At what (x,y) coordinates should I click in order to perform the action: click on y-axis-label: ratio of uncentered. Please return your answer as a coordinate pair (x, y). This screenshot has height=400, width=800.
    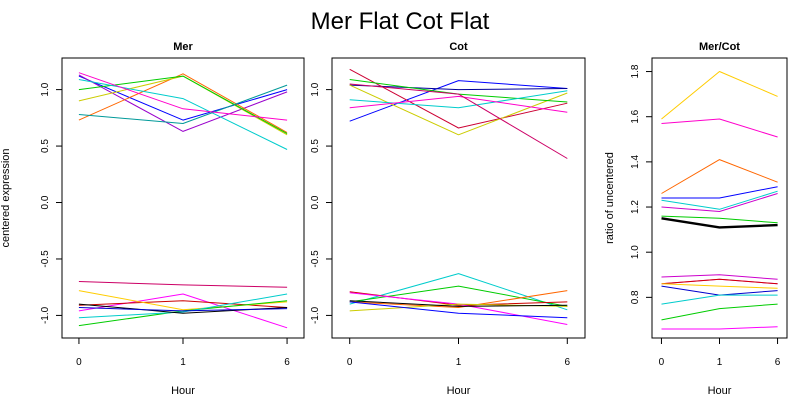
    Looking at the image, I should click on (610, 198).